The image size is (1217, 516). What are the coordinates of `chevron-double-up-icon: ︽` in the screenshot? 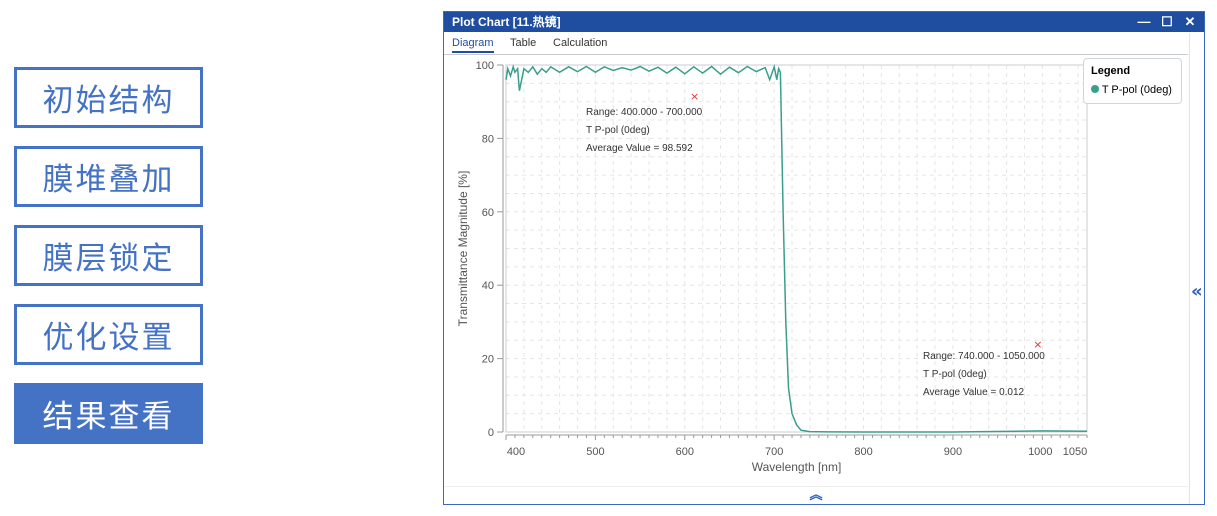 It's located at (816, 495).